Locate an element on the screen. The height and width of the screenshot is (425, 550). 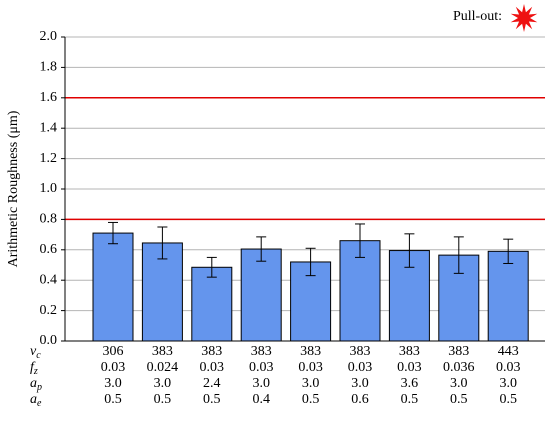
y-tick-label: 1.8 is located at coordinates (49, 67).